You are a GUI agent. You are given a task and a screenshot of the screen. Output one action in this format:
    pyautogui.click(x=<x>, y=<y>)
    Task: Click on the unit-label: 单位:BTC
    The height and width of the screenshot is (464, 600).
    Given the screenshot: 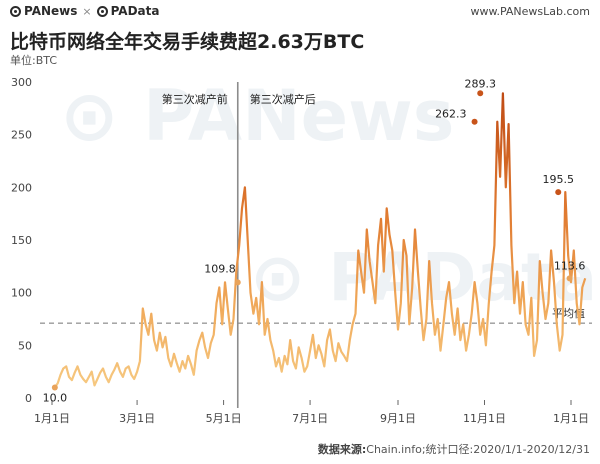 What is the action you would take?
    pyautogui.click(x=34, y=60)
    